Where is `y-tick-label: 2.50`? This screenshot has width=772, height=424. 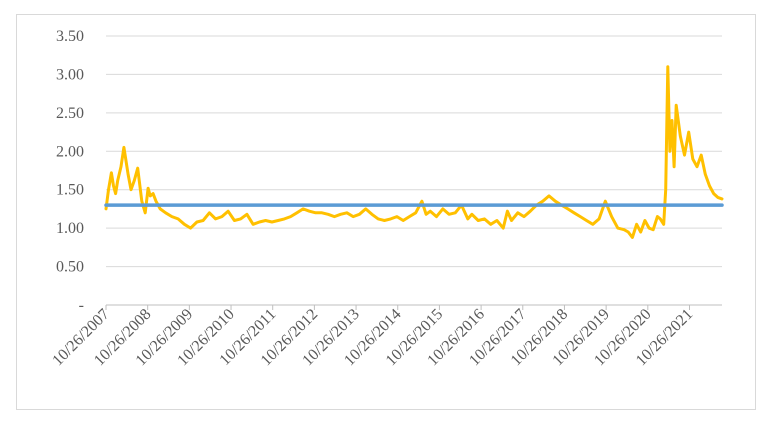 y-tick-label: 2.50 is located at coordinates (70, 113).